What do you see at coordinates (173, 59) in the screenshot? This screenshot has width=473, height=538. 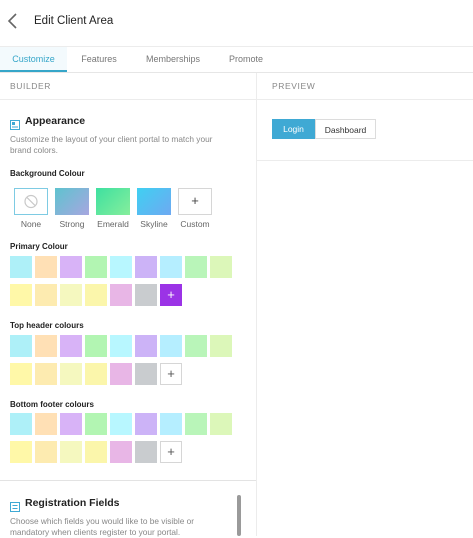 I see `tab-memberships: Memberships` at bounding box center [173, 59].